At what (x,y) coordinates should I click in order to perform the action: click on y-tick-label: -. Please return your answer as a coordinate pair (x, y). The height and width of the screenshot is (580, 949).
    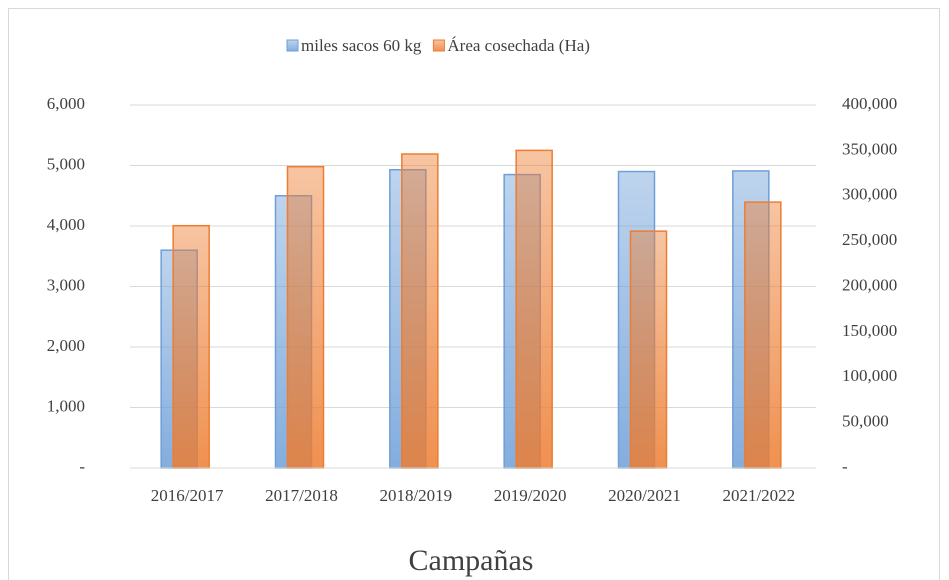
    Looking at the image, I should click on (82, 466).